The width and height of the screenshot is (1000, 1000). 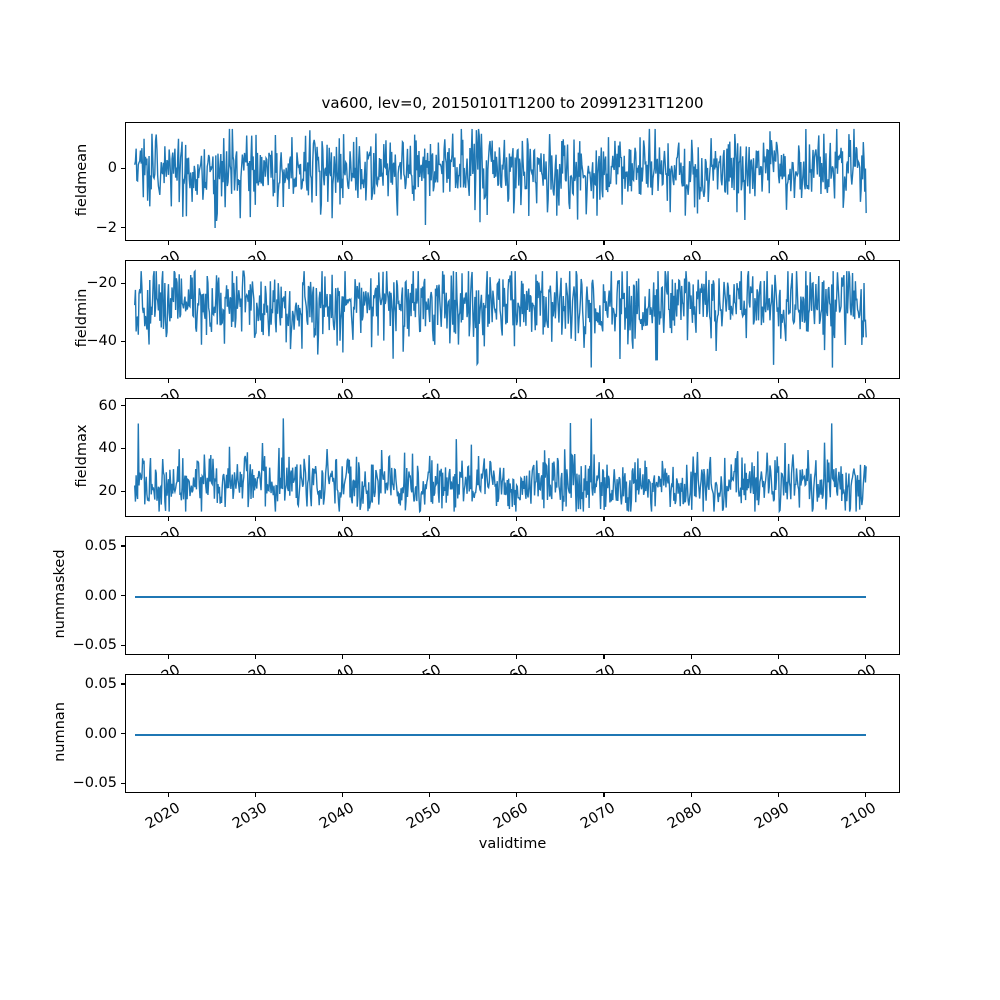 What do you see at coordinates (500, 596) in the screenshot?
I see `data-line-nummasked` at bounding box center [500, 596].